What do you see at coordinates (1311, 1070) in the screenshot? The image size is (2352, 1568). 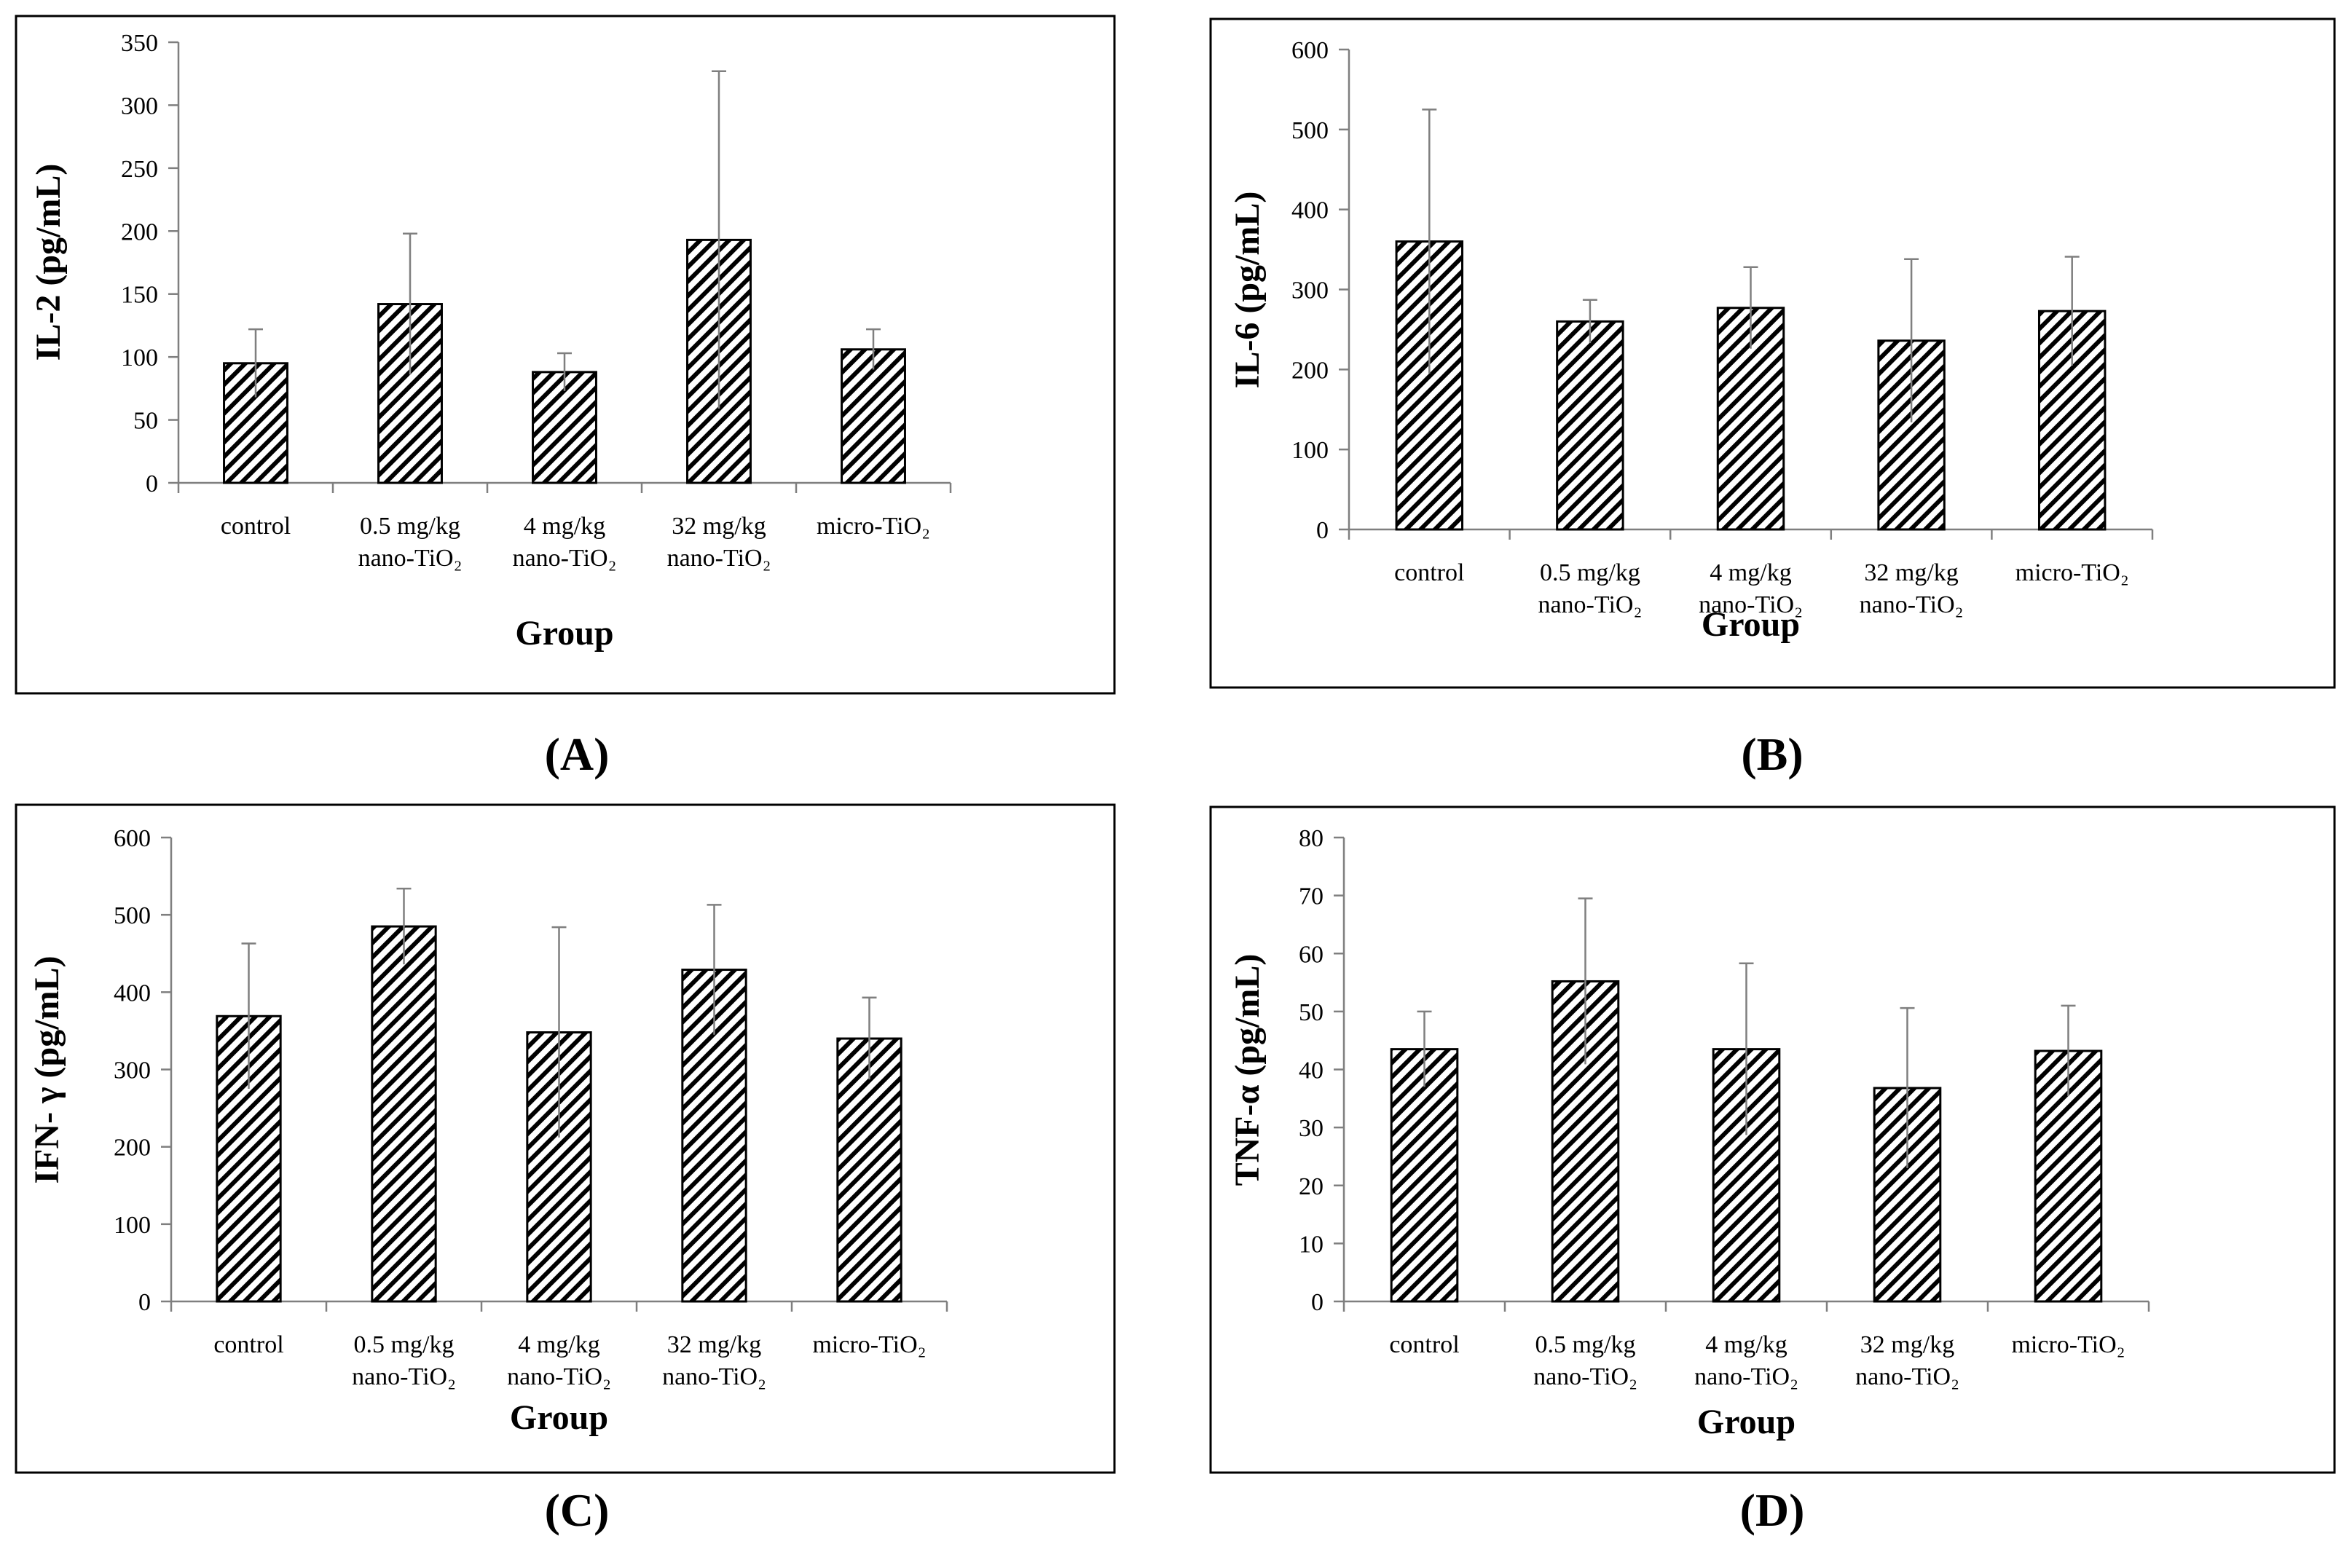 I see `y-tick-label: 40` at bounding box center [1311, 1070].